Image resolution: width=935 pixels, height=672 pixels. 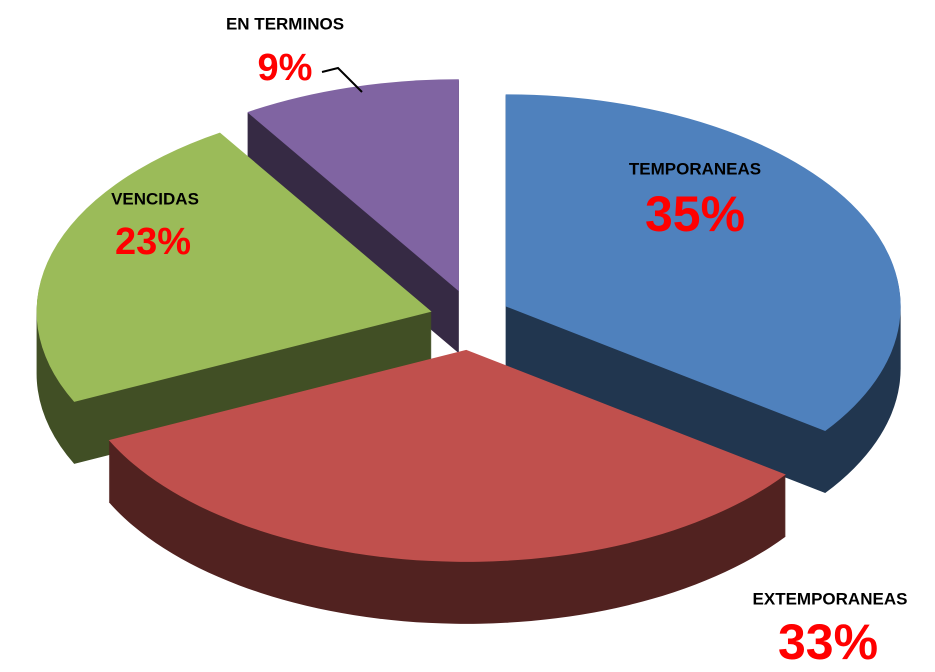 What do you see at coordinates (155, 198) in the screenshot?
I see `slice-label: VENCIDAS` at bounding box center [155, 198].